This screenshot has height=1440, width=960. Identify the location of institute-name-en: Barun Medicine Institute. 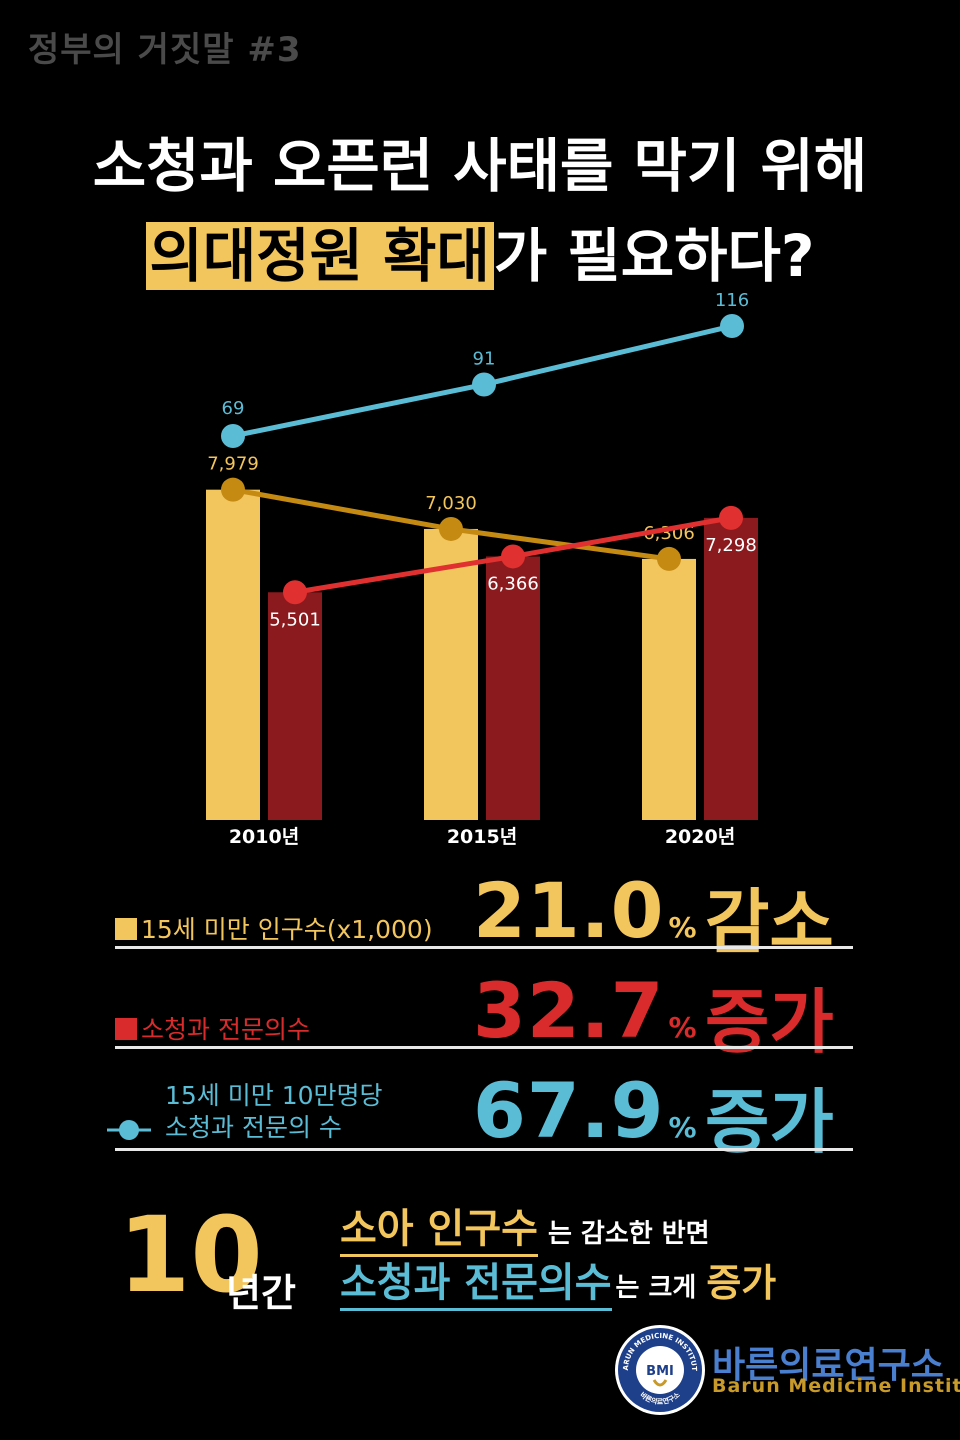
(836, 1386).